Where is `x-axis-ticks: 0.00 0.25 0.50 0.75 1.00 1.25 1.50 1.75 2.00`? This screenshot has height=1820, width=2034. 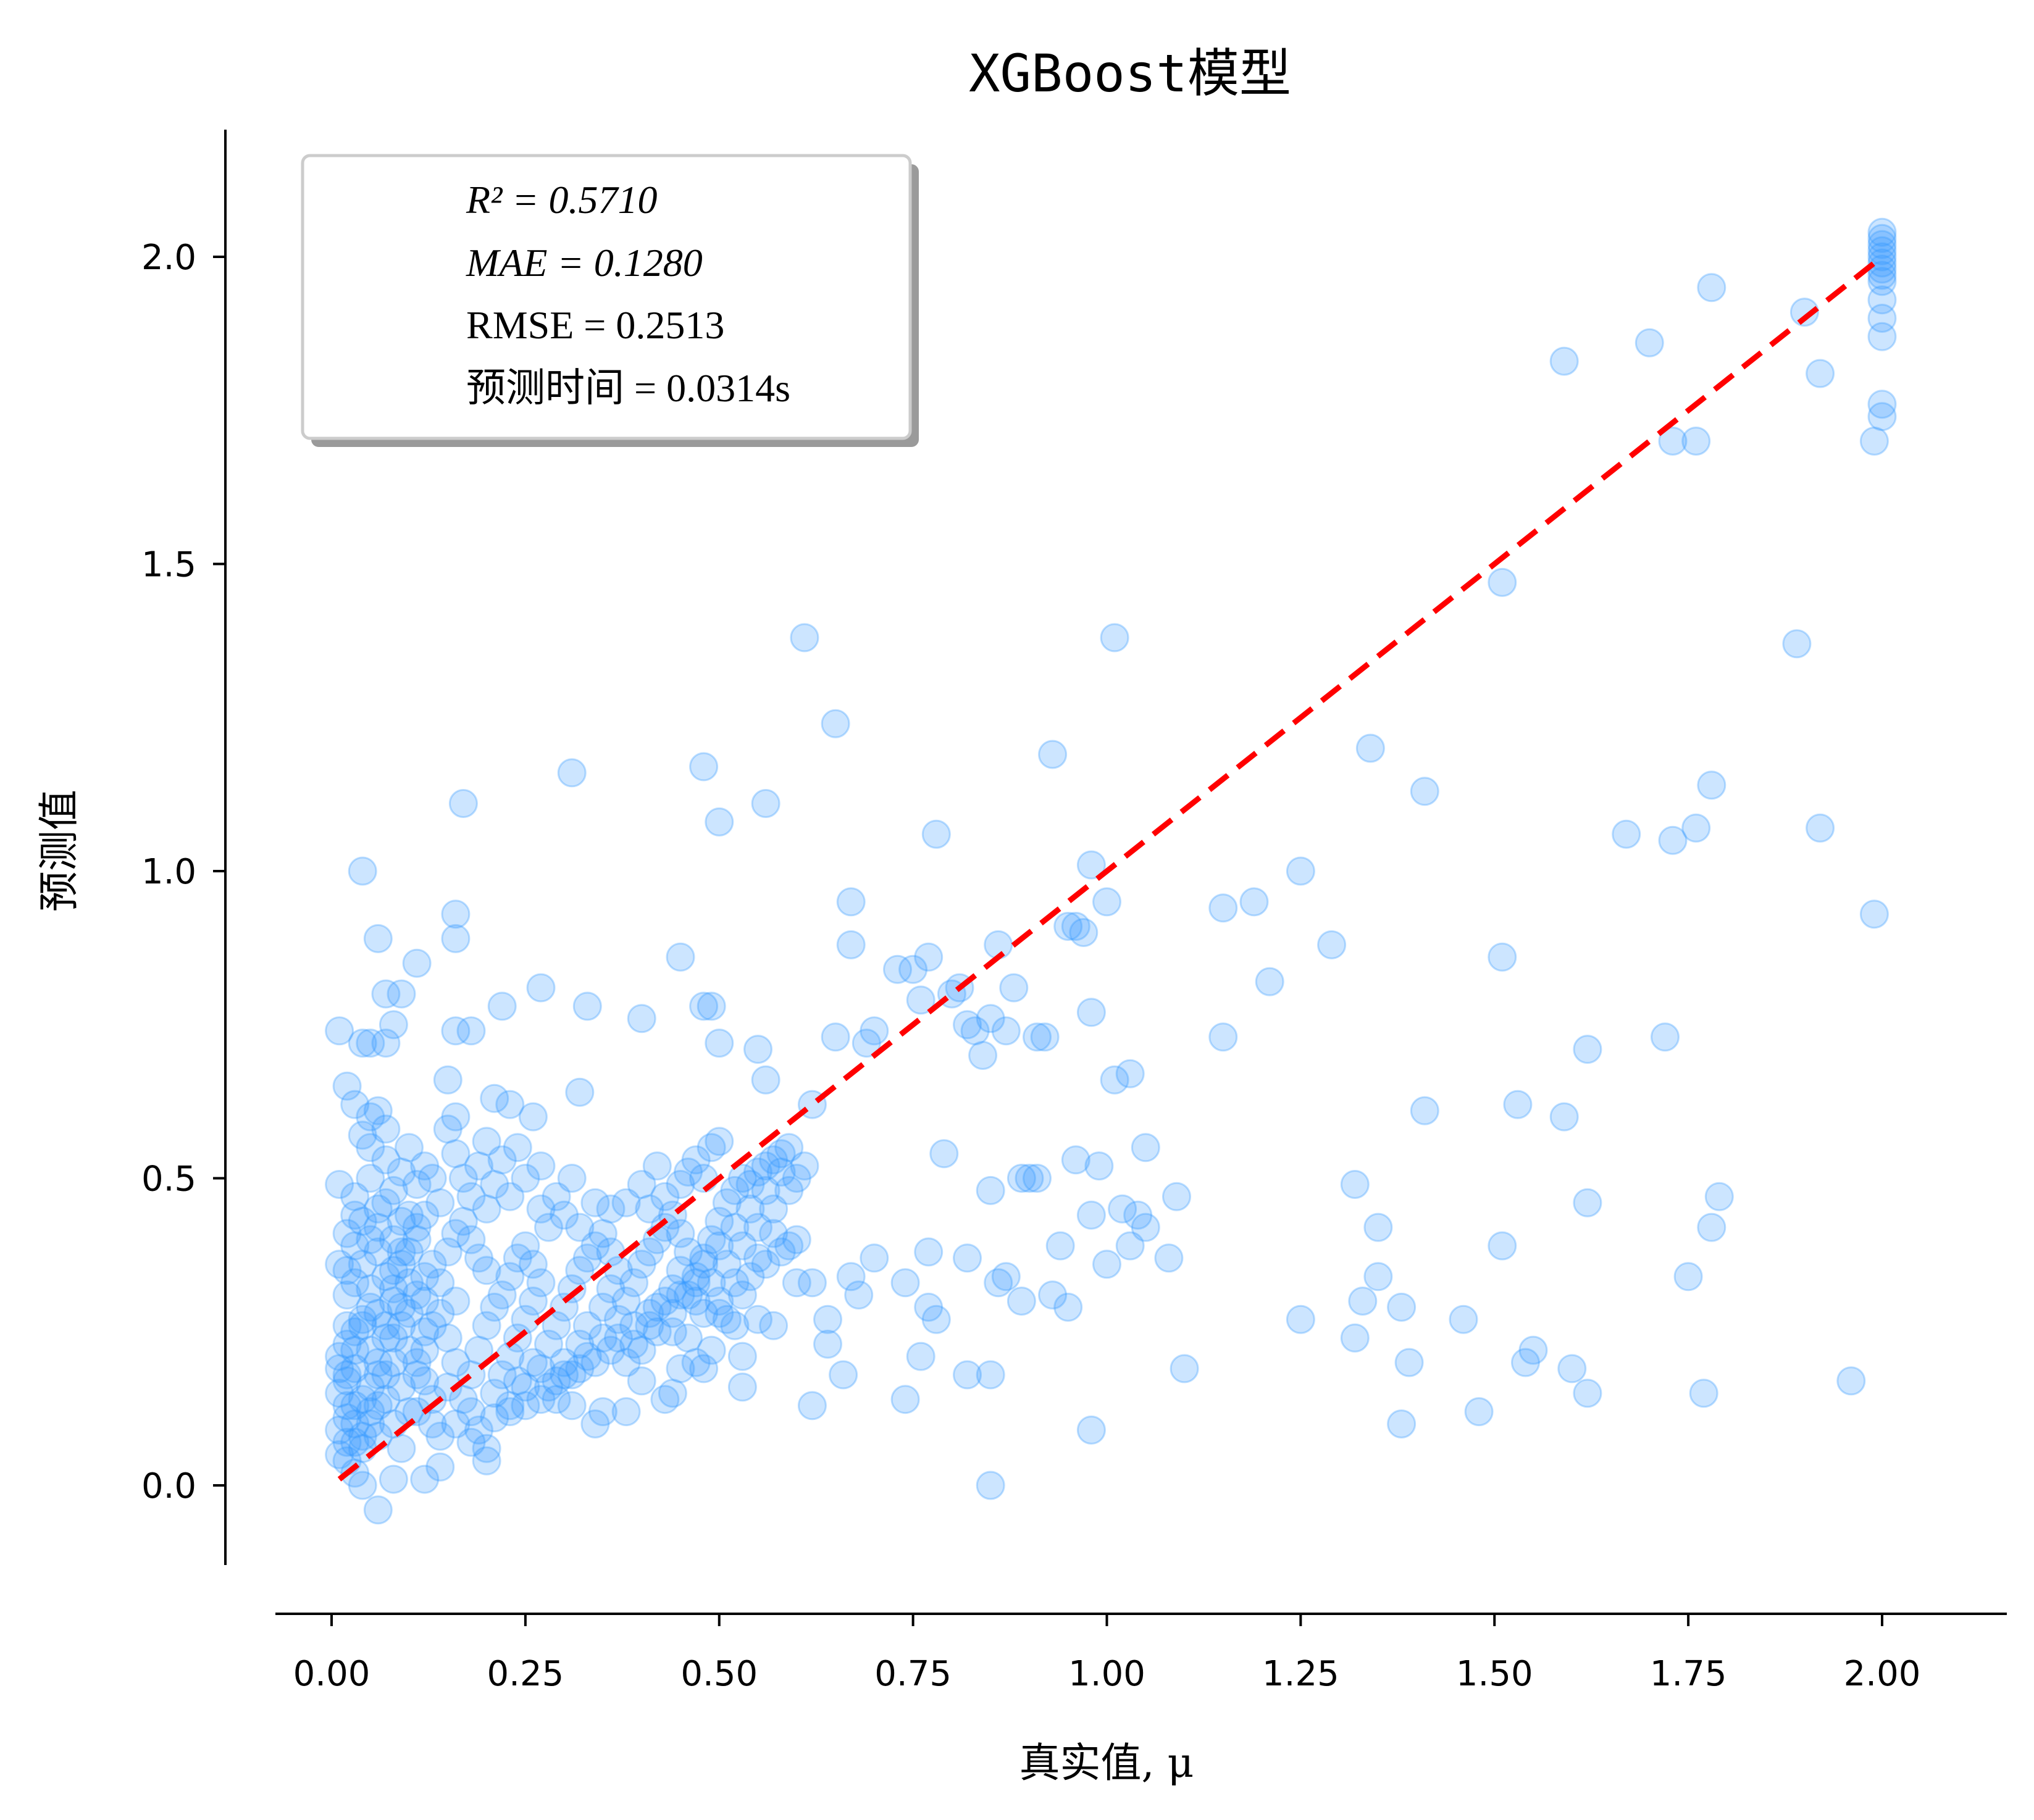 x-axis-ticks: 0.00 0.25 0.50 0.75 1.00 1.25 1.50 1.75 2.00 is located at coordinates (1106, 1654).